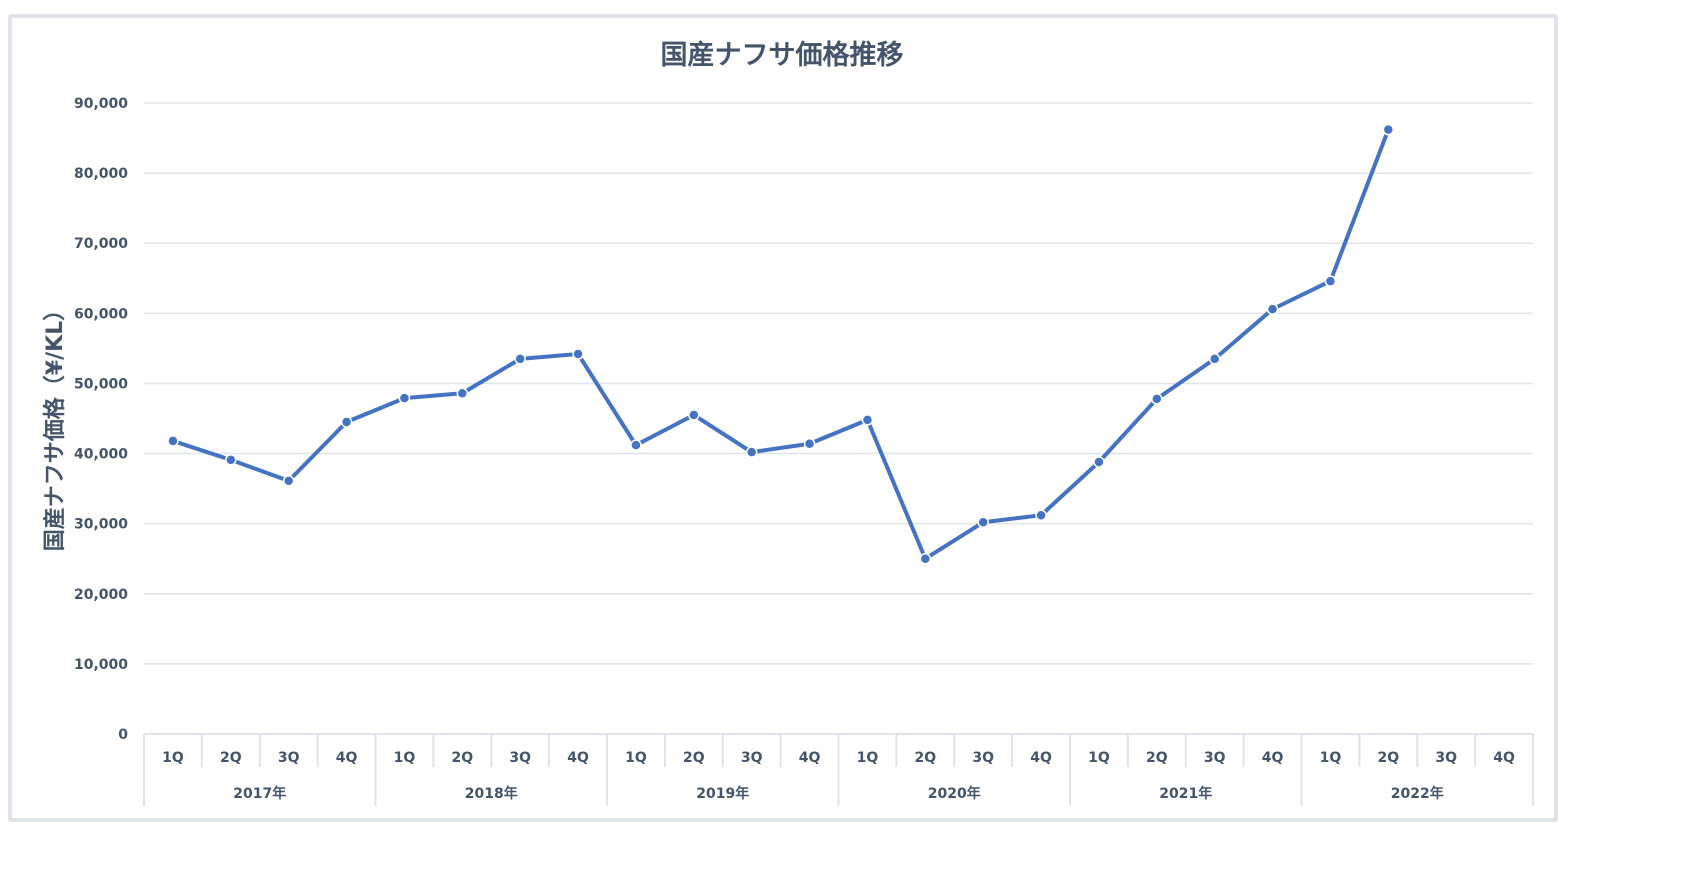 The width and height of the screenshot is (1686, 894). What do you see at coordinates (123, 735) in the screenshot?
I see `y-tick-label: 0` at bounding box center [123, 735].